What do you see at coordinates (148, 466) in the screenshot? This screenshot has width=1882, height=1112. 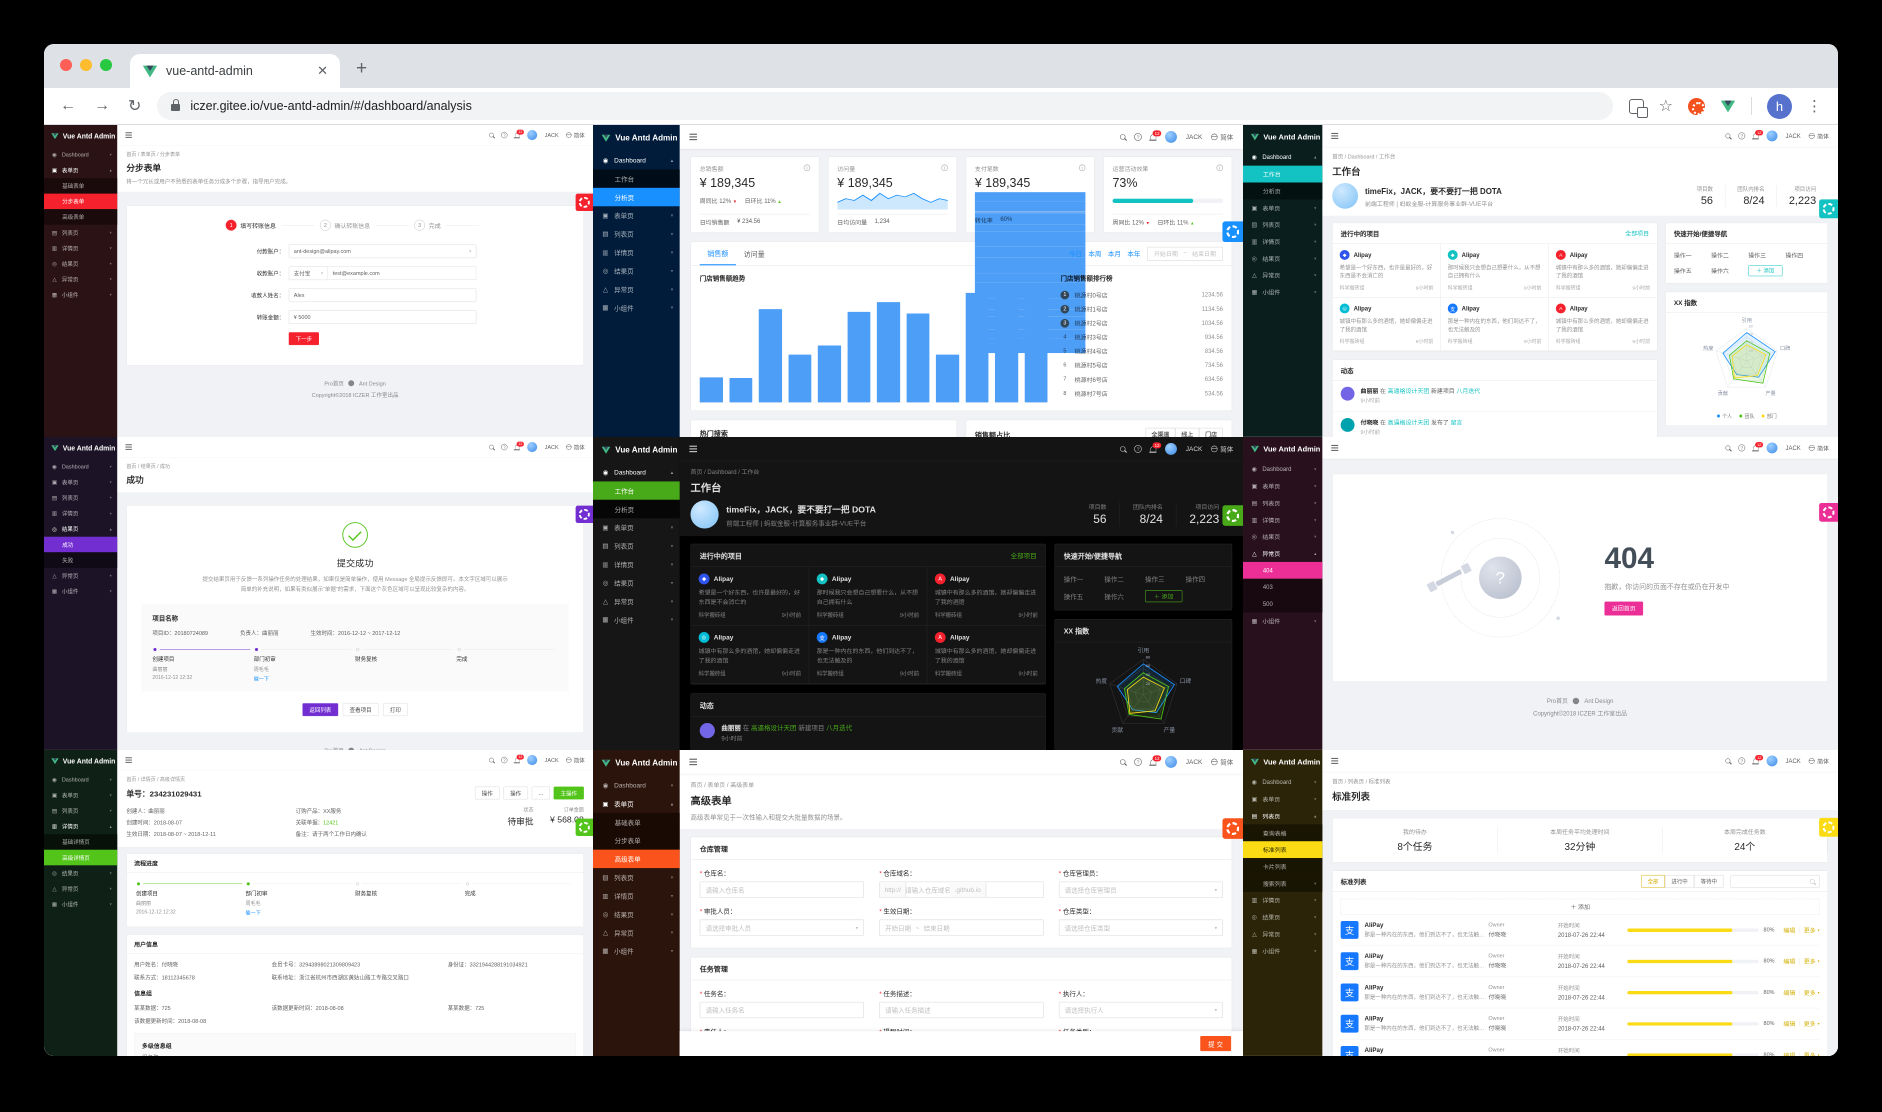 I see `breadcrumb: 首页 / 结果页 / 成功` at bounding box center [148, 466].